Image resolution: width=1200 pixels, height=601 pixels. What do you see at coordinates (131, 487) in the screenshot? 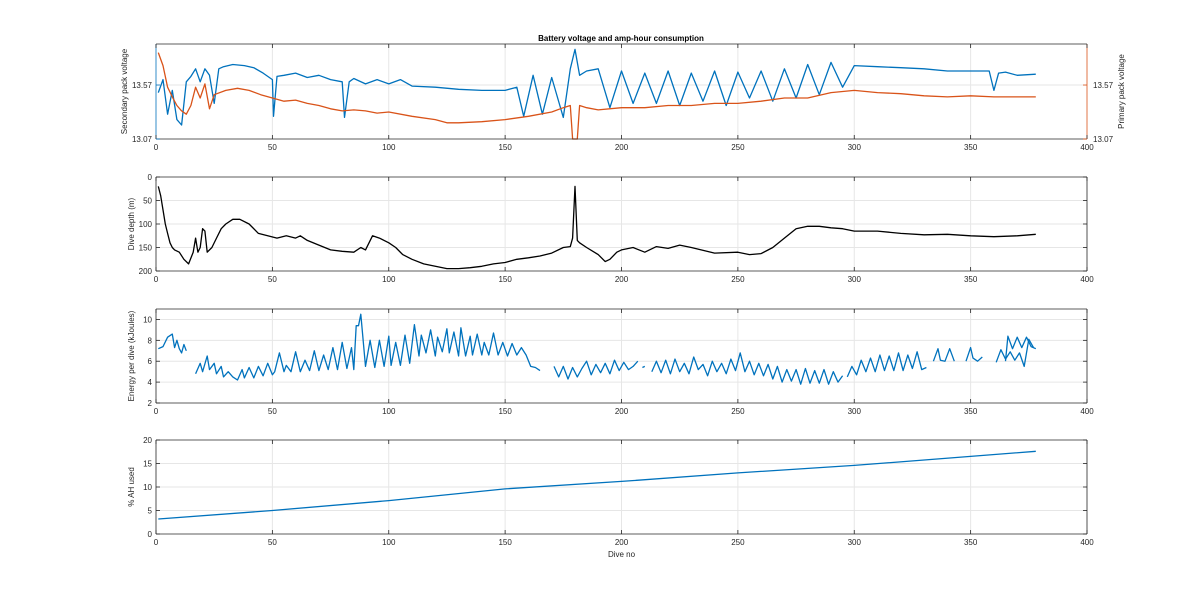
I see `y-axis-label: % AH used` at bounding box center [131, 487].